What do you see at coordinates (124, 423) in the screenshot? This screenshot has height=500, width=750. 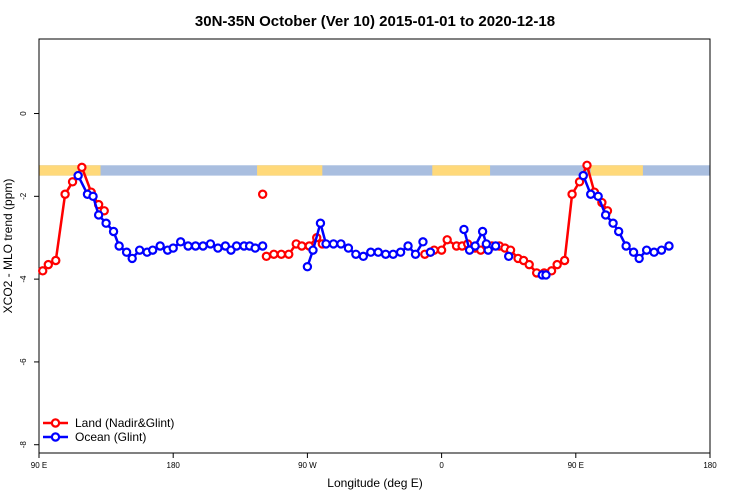 I see `legend-label: Land (Nadir&Glint)` at bounding box center [124, 423].